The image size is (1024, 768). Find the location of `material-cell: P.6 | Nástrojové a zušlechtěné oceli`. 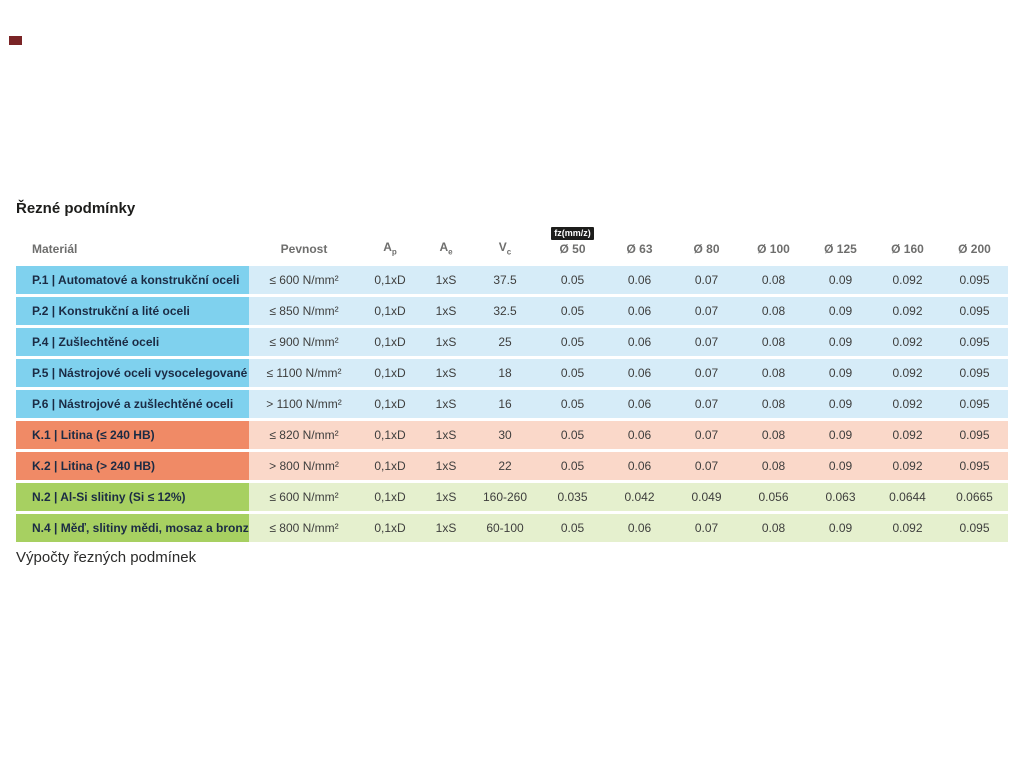

material-cell: P.6 | Nástrojové a zušlechtěné oceli is located at coordinates (132, 404).